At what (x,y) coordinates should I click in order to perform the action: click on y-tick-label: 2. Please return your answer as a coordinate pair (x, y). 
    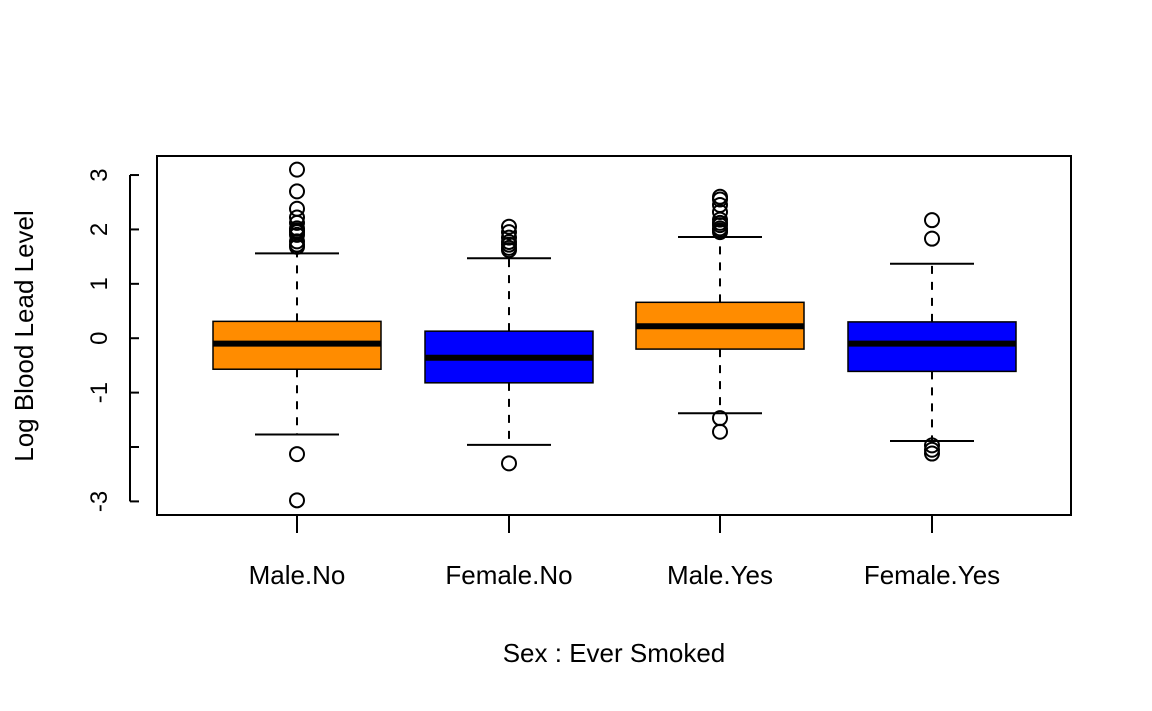
    Looking at the image, I should click on (99, 229).